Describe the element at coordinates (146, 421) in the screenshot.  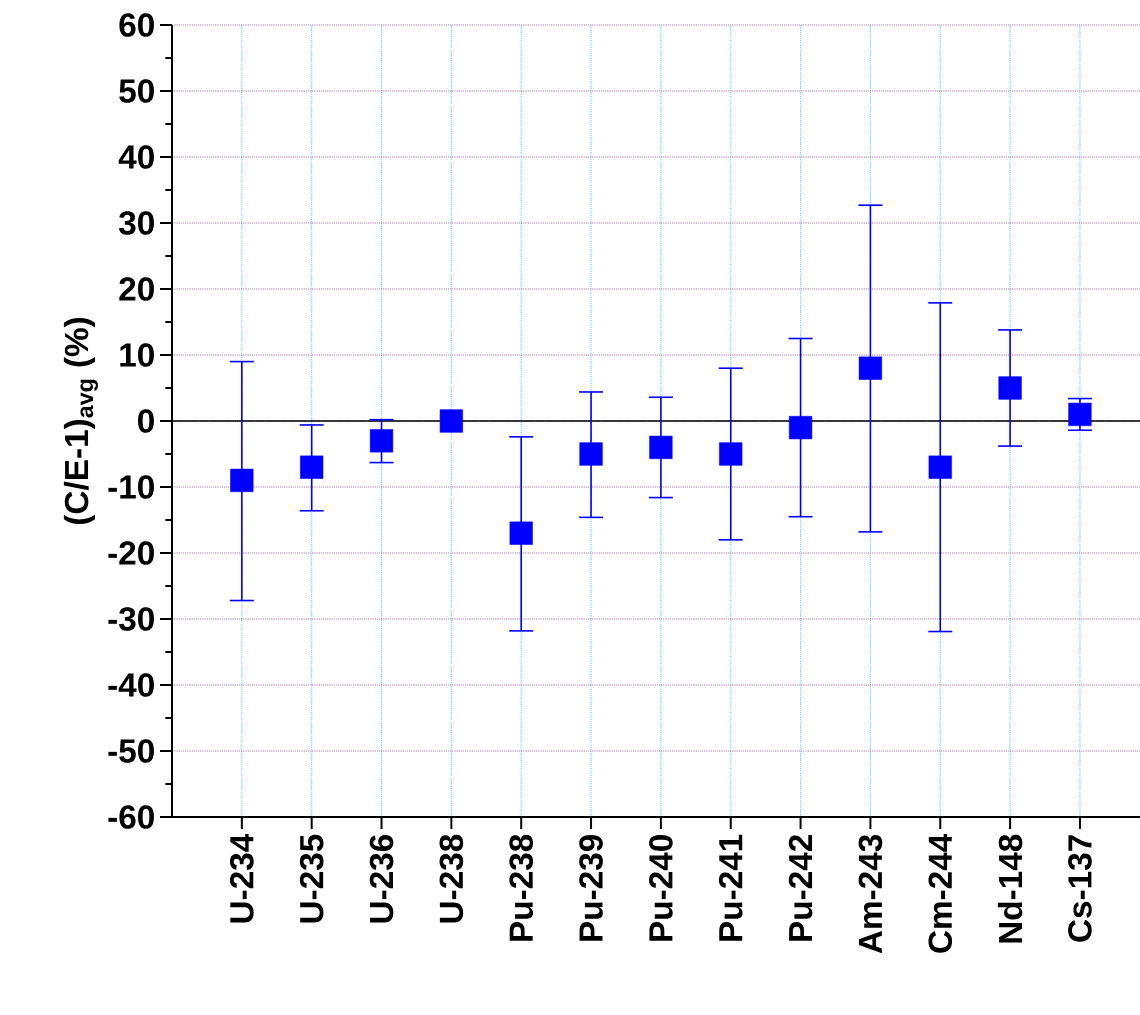
I see `y-tick-label: 0` at that location.